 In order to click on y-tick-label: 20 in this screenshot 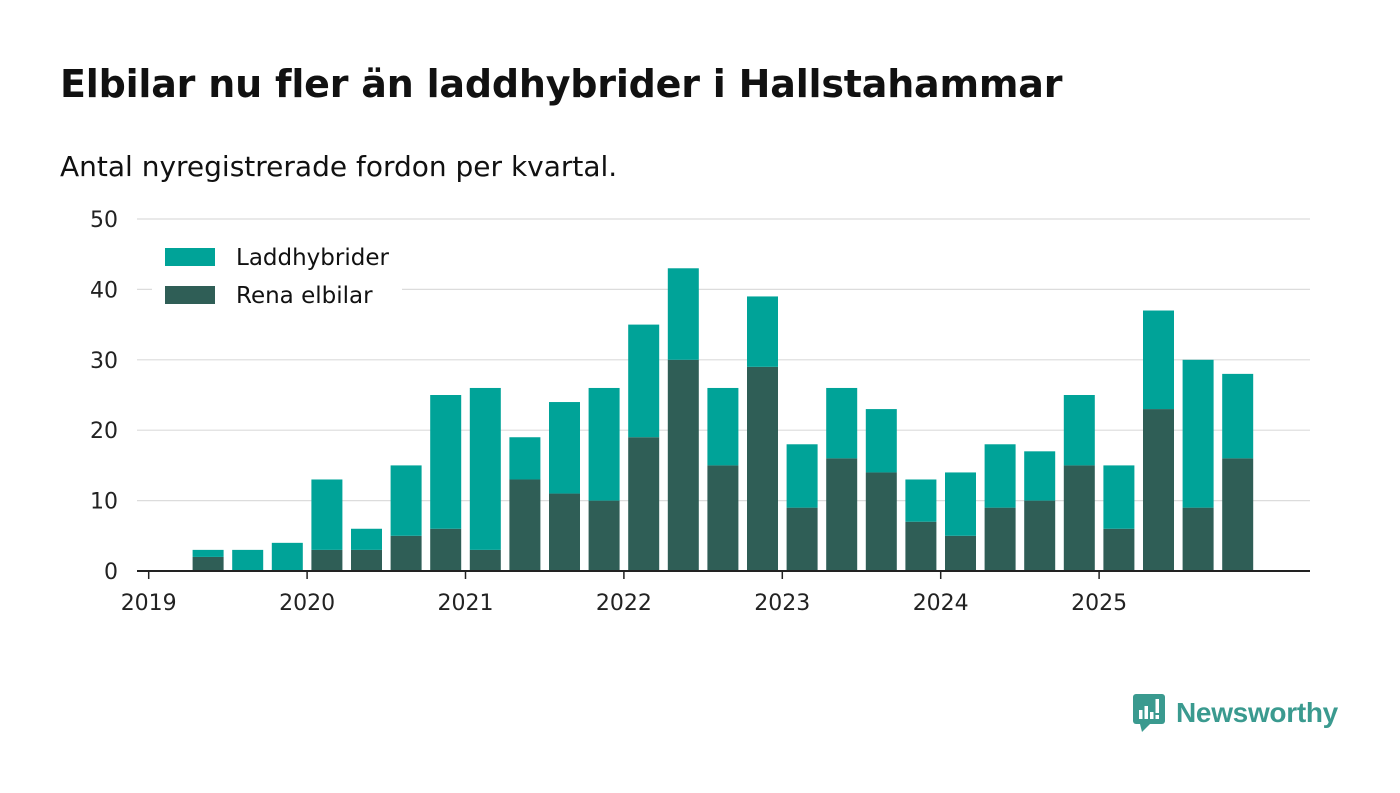, I will do `click(104, 431)`.